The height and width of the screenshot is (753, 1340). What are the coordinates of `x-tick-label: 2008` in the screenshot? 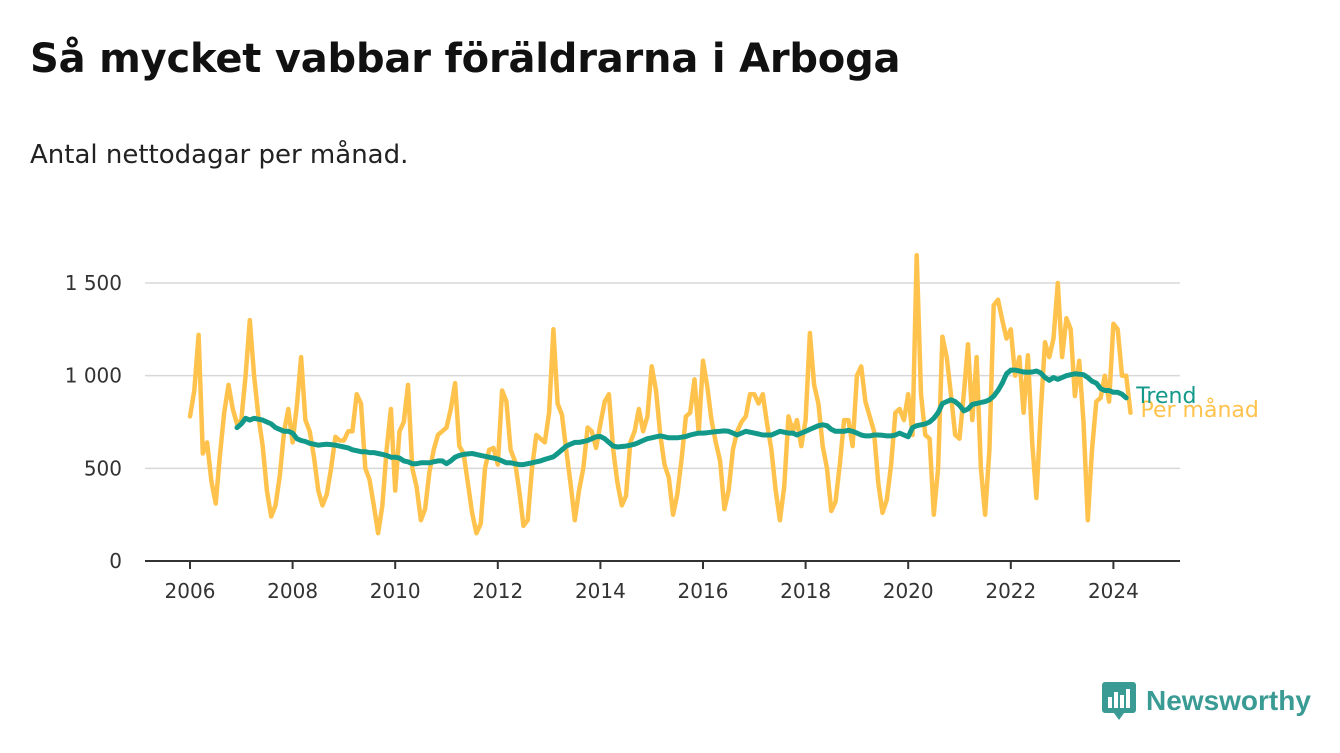 It's located at (292, 591).